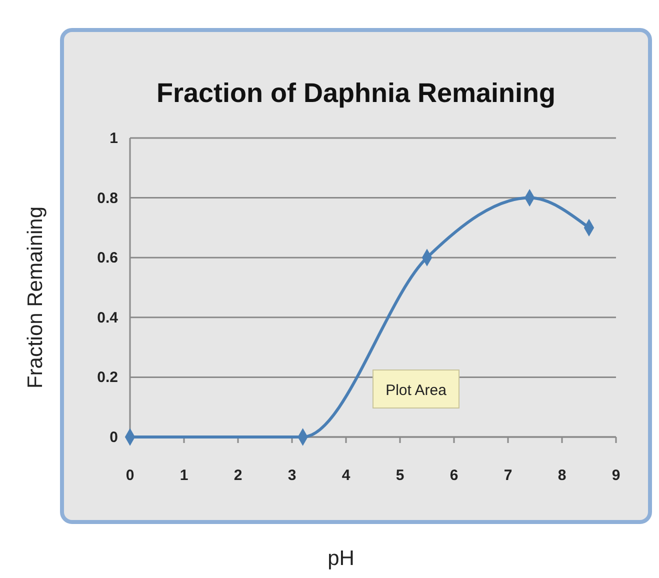 This screenshot has width=659, height=578. I want to click on y-tick-label: 0.4, so click(108, 317).